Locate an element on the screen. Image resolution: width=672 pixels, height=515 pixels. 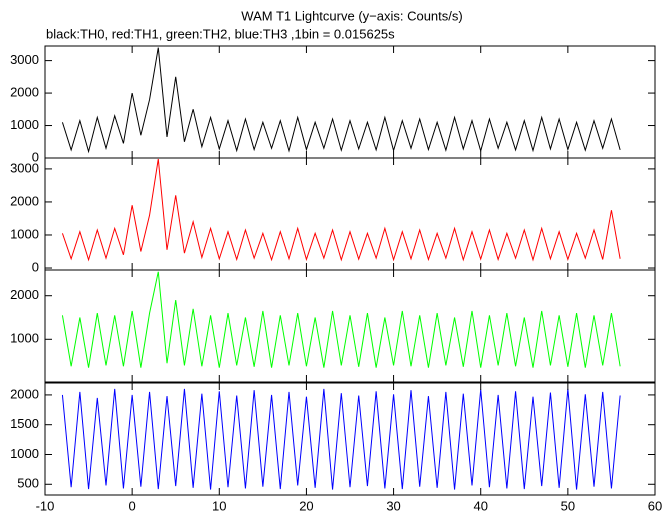
chart-title: WAM T1 Lightcurve (y−axis: Counts/s) is located at coordinates (351, 15).